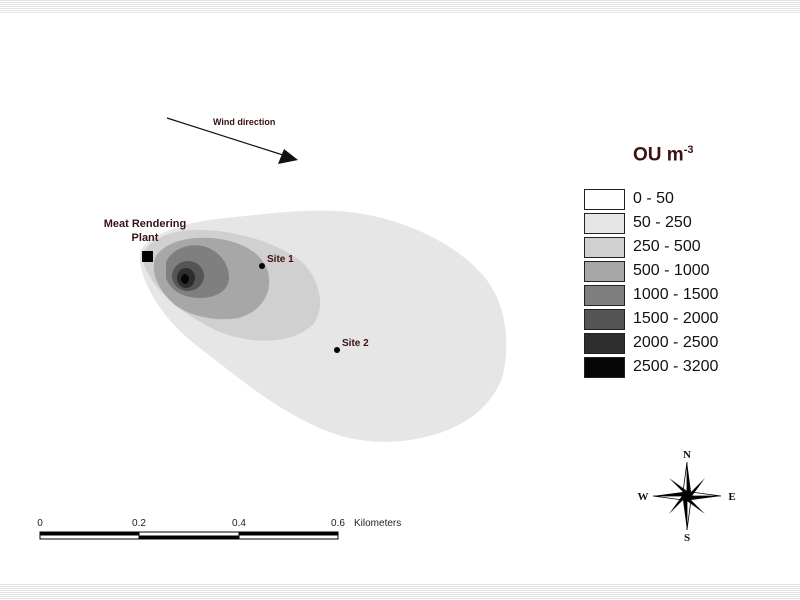 This screenshot has width=800, height=600. I want to click on scale-units-label: Kilometers, so click(377, 523).